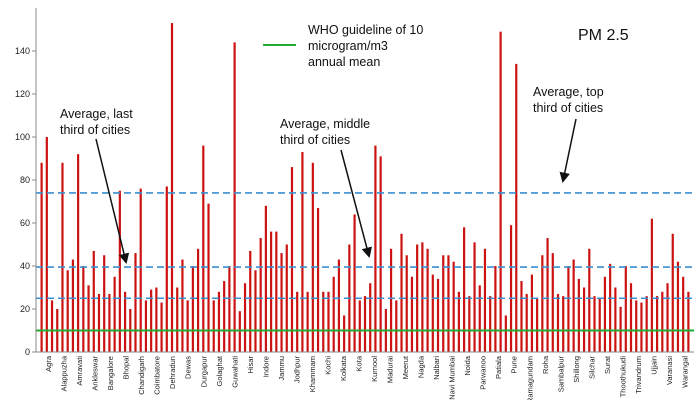 This screenshot has width=700, height=400. Describe the element at coordinates (95, 373) in the screenshot. I see `x-tick-label: Ankleswar` at that location.